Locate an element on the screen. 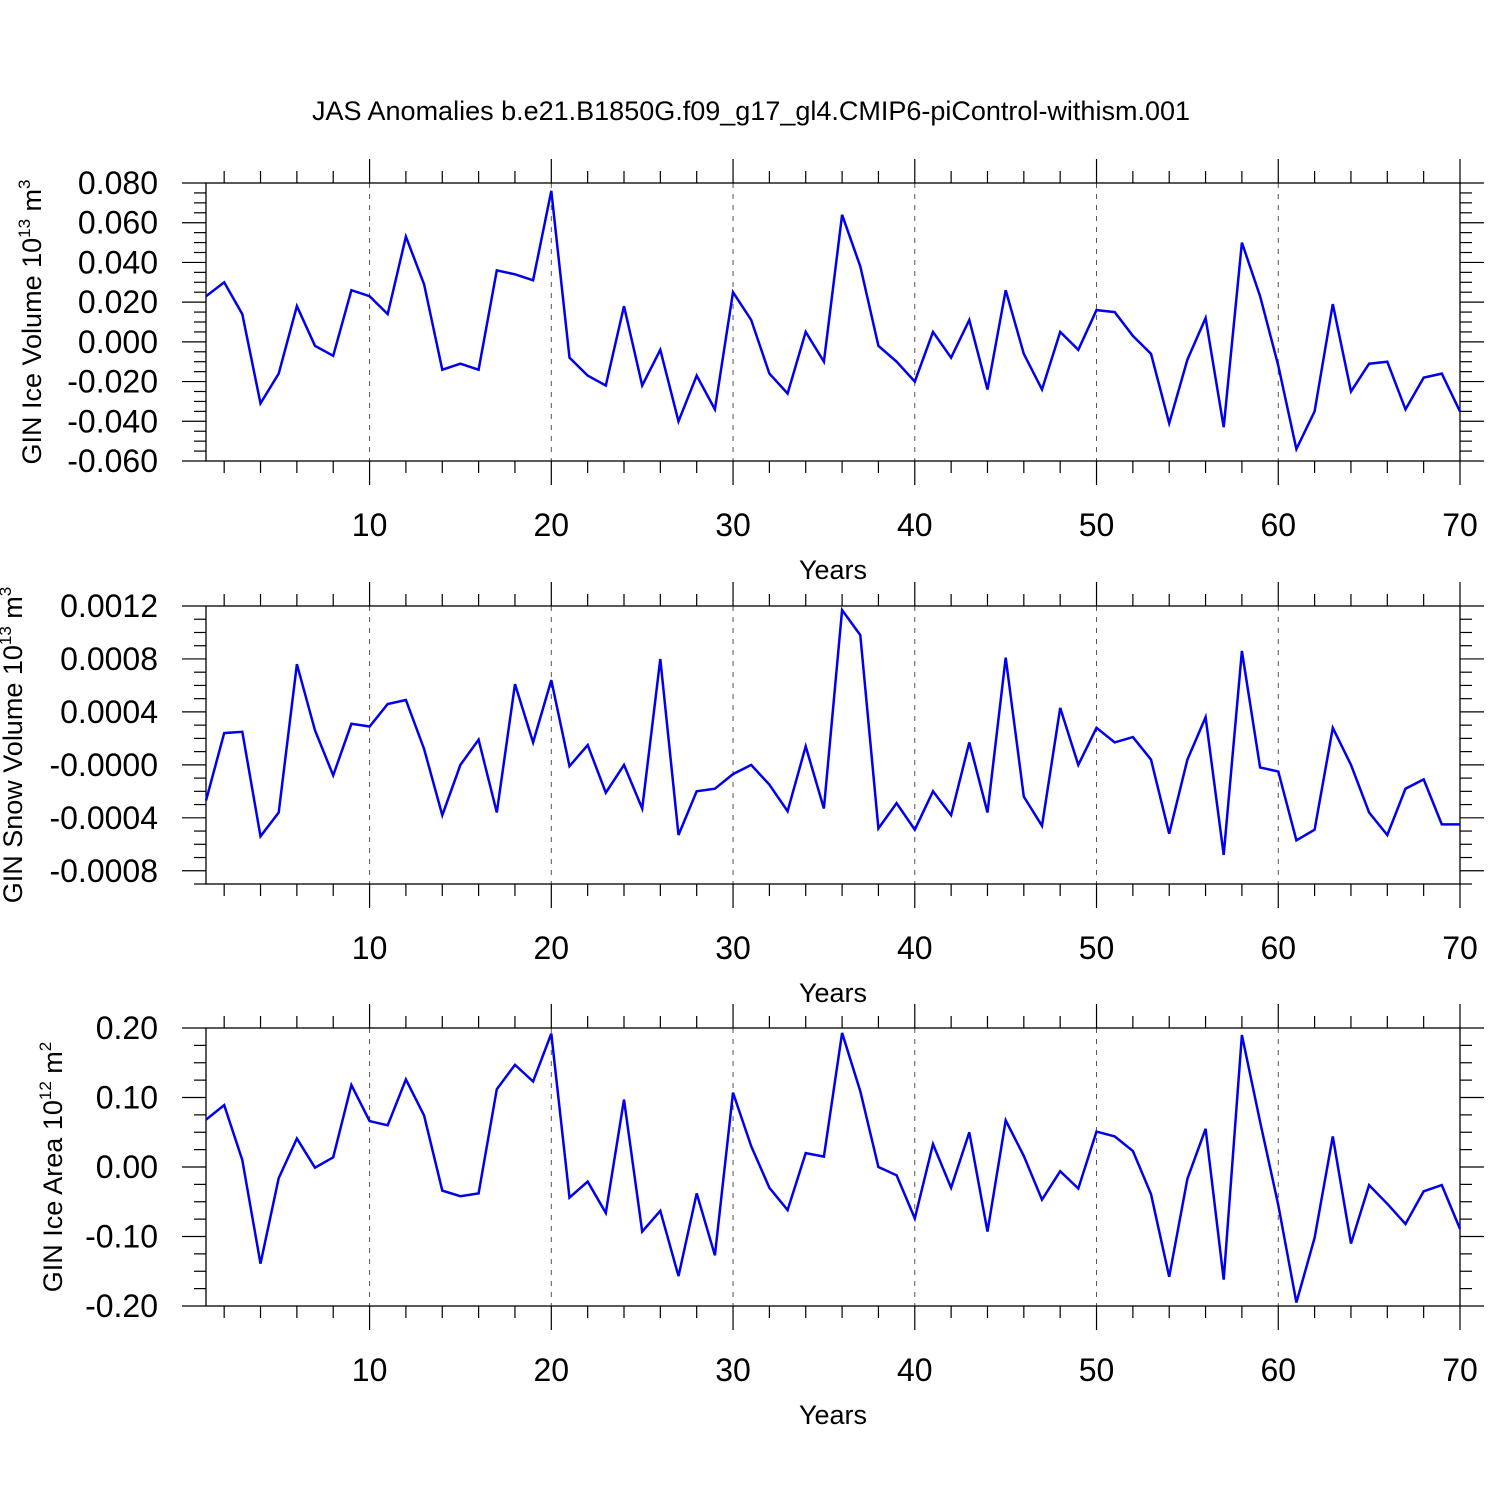  y-tick-label: 0.0004 is located at coordinates (109, 712).